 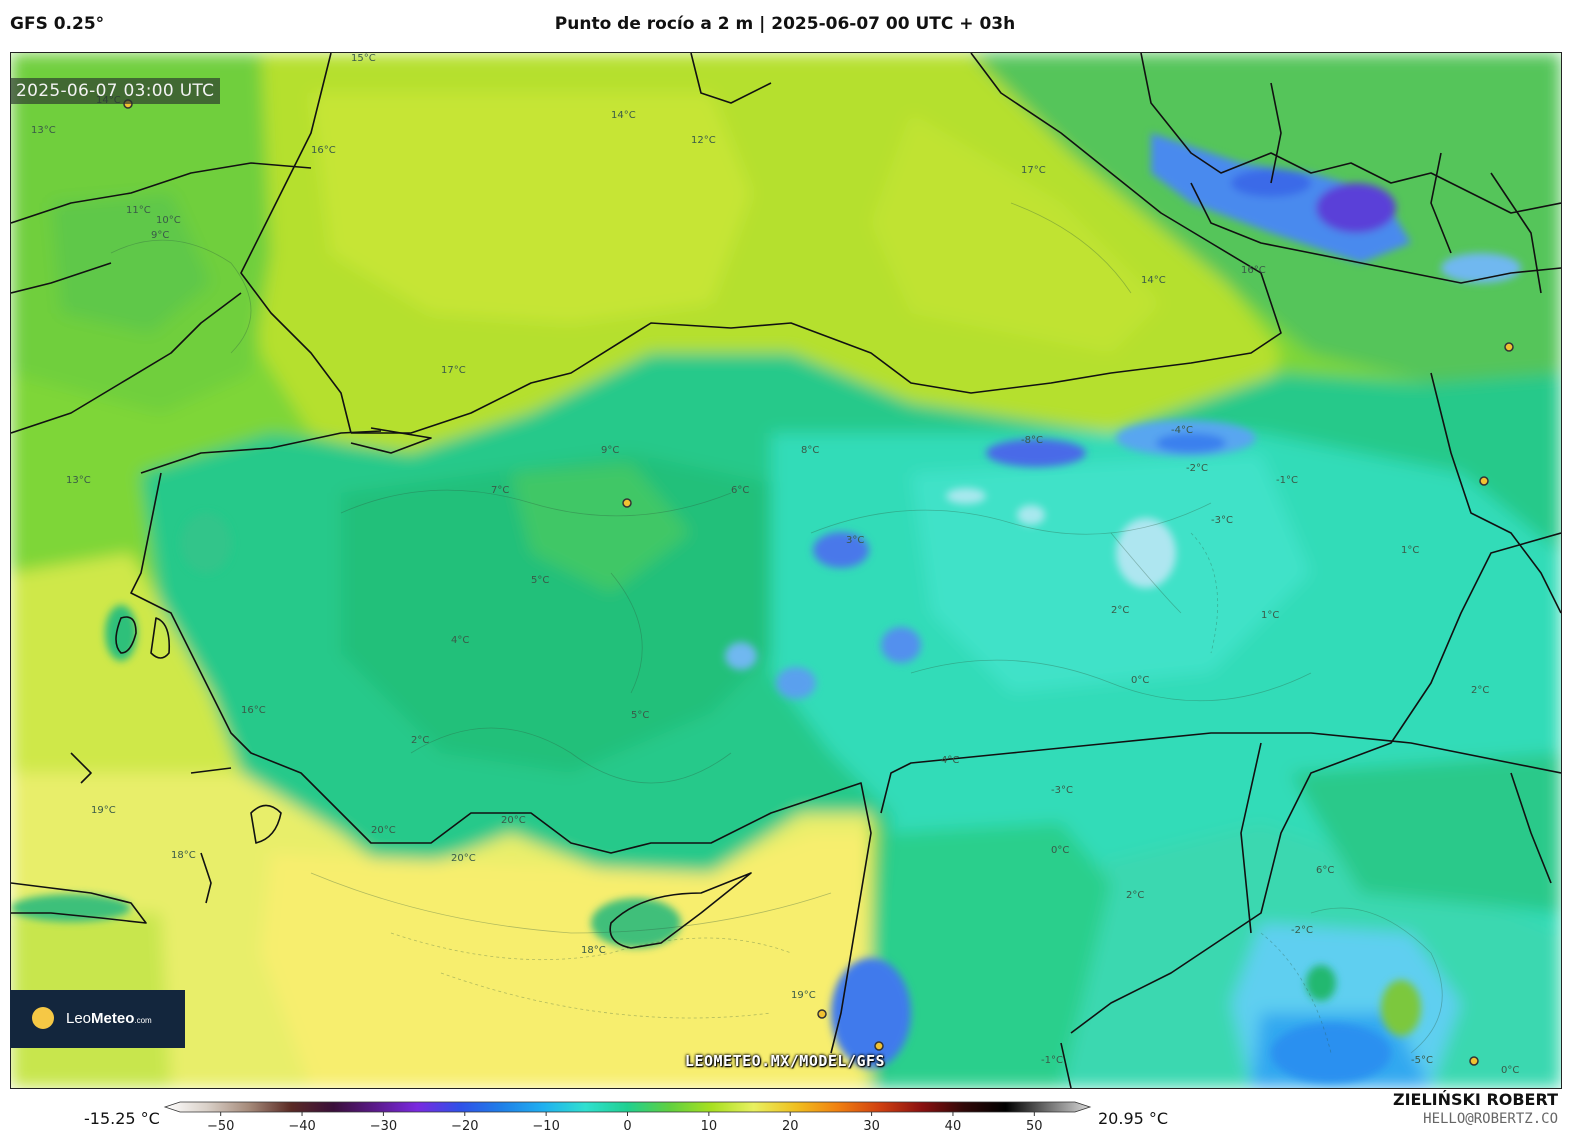 I want to click on colorbar-tick-label: 50, so click(x=1034, y=1126).